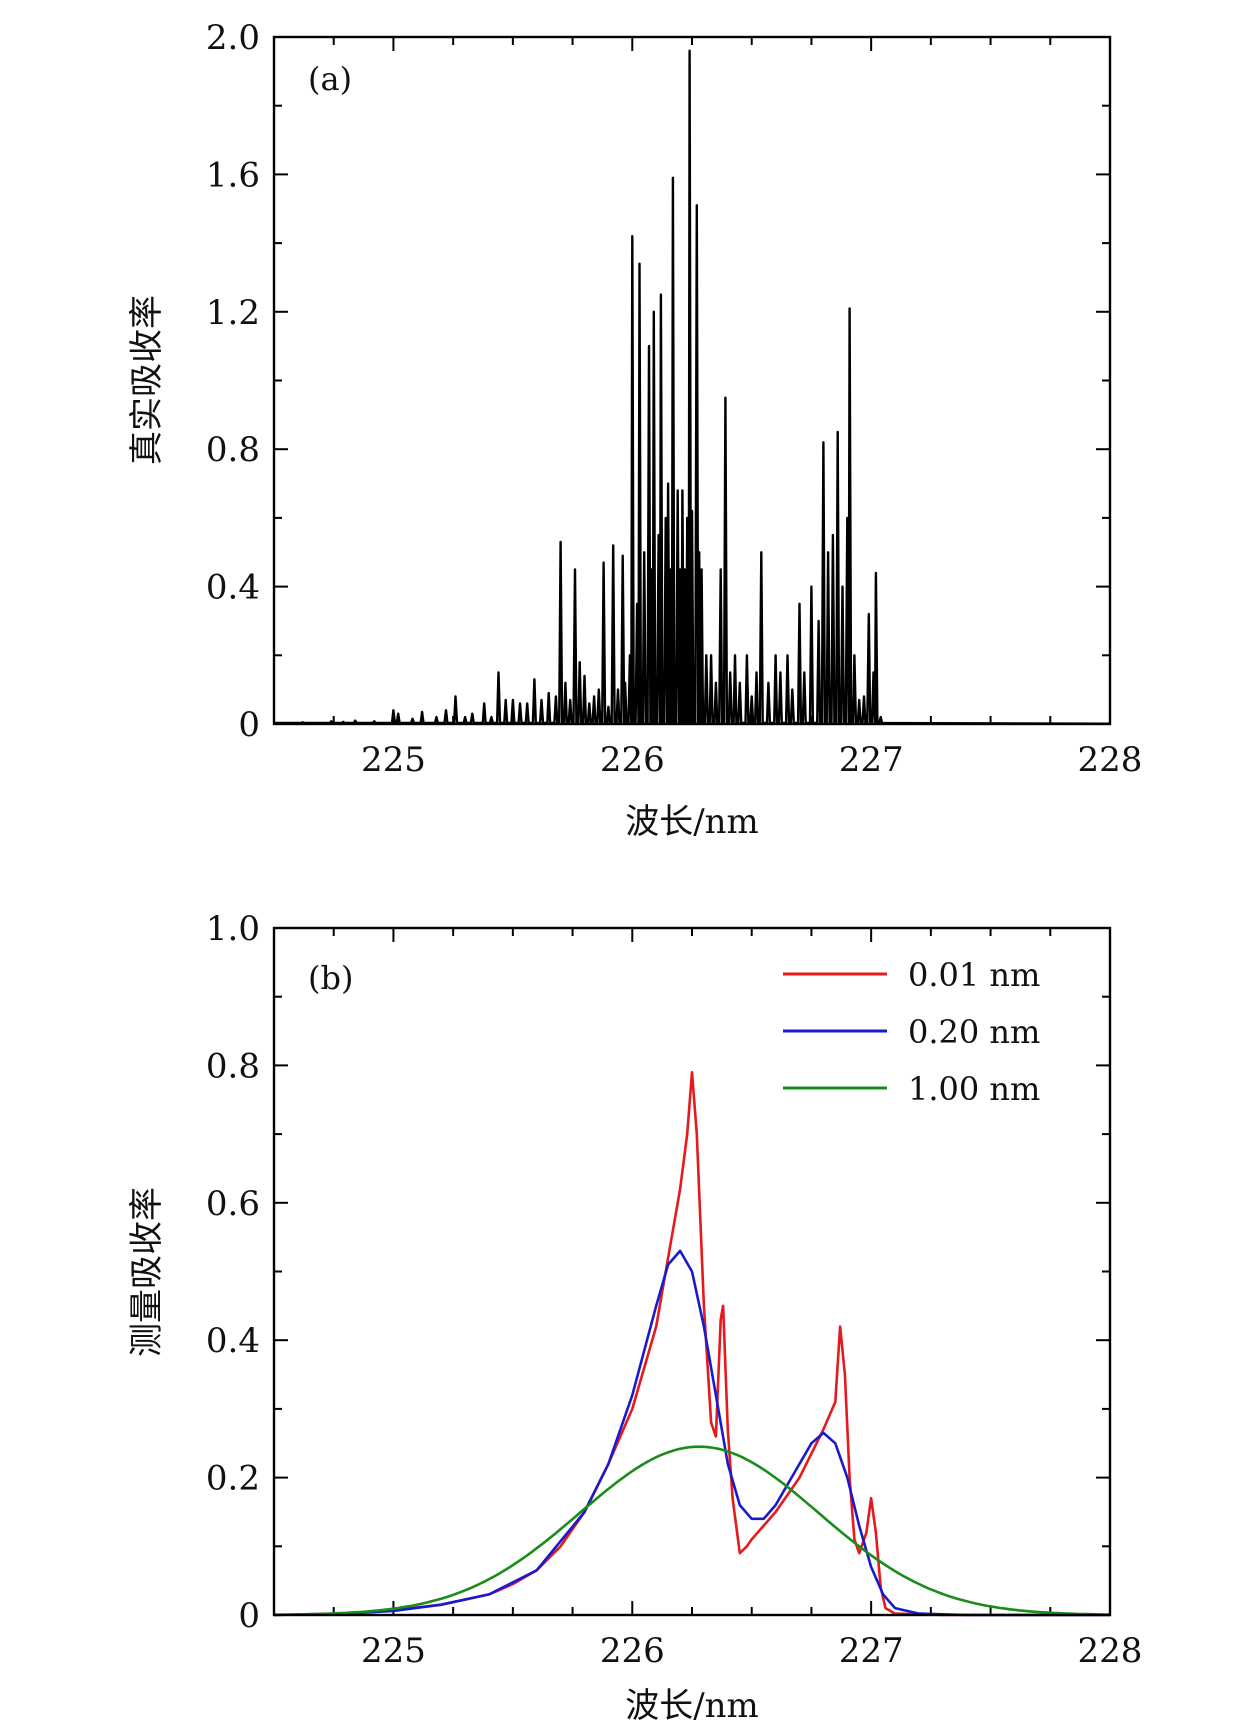 The image size is (1260, 1732). Describe the element at coordinates (330, 978) in the screenshot. I see `panel-b-label: (b)` at that location.